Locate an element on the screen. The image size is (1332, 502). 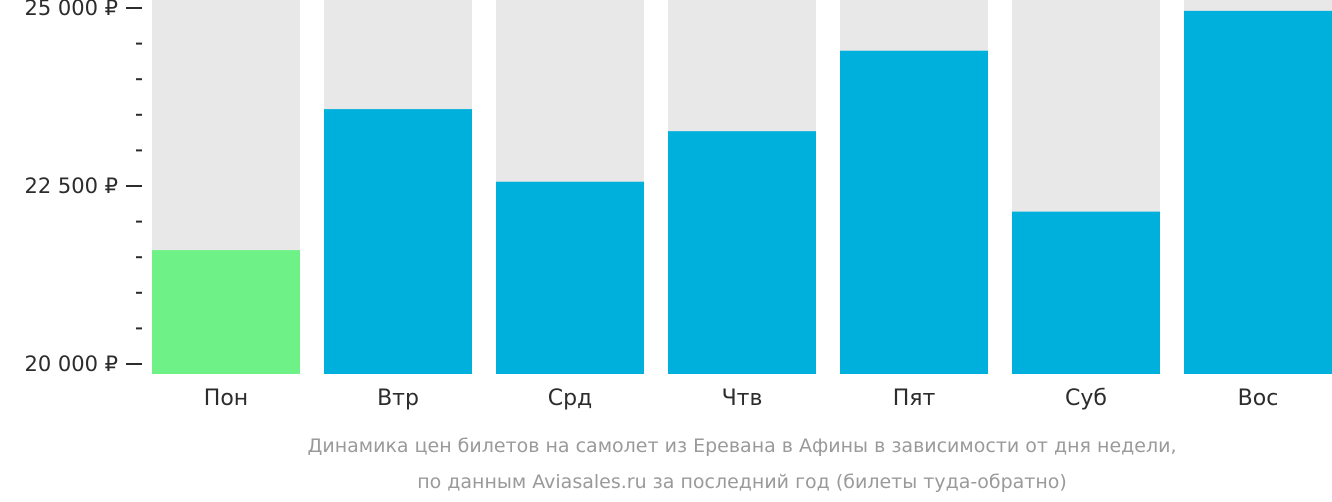
x-axis-labels: Пон Втр Срд Чтв Пят Суб Вос is located at coordinates (741, 398).